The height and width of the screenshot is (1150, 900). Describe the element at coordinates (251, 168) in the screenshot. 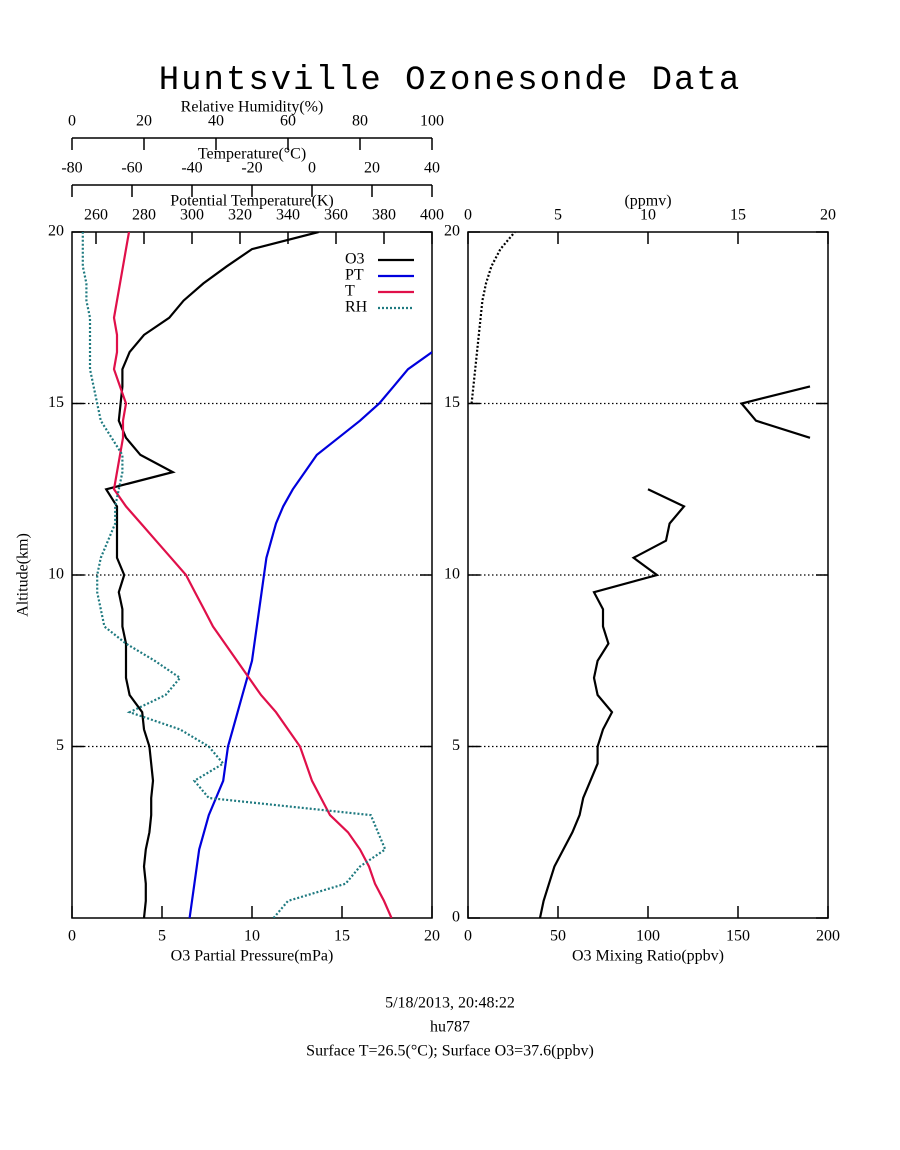

I see `x-tick-label: -20` at that location.